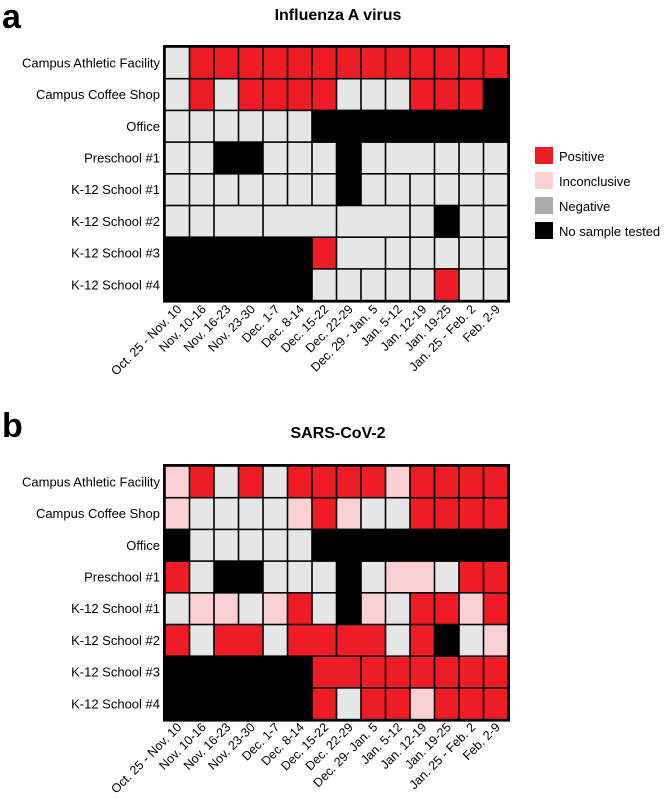  What do you see at coordinates (299, 221) in the screenshot?
I see `cell-negative-merged` at bounding box center [299, 221].